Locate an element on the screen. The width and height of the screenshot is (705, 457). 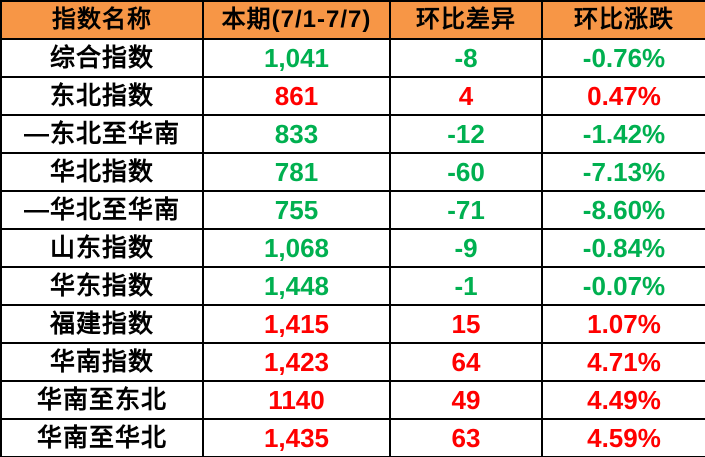
diff-value-cell: -12 is located at coordinates (466, 134).